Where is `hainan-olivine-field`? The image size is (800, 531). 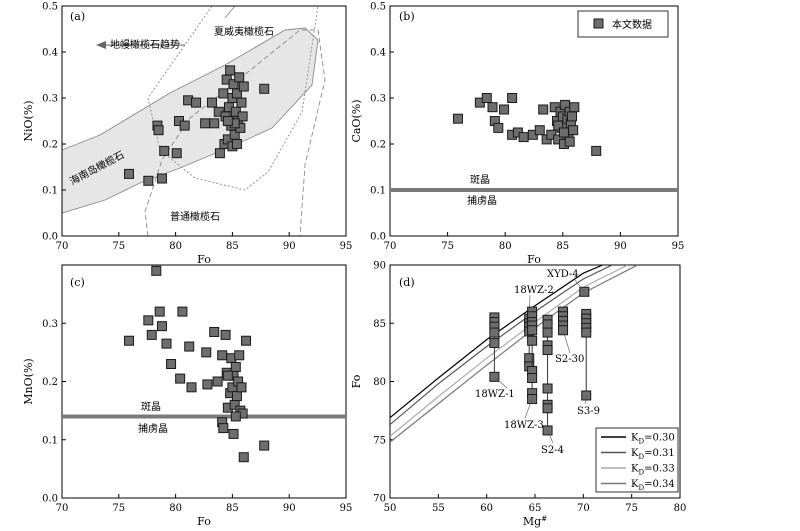 hainan-olivine-field is located at coordinates (190, 120).